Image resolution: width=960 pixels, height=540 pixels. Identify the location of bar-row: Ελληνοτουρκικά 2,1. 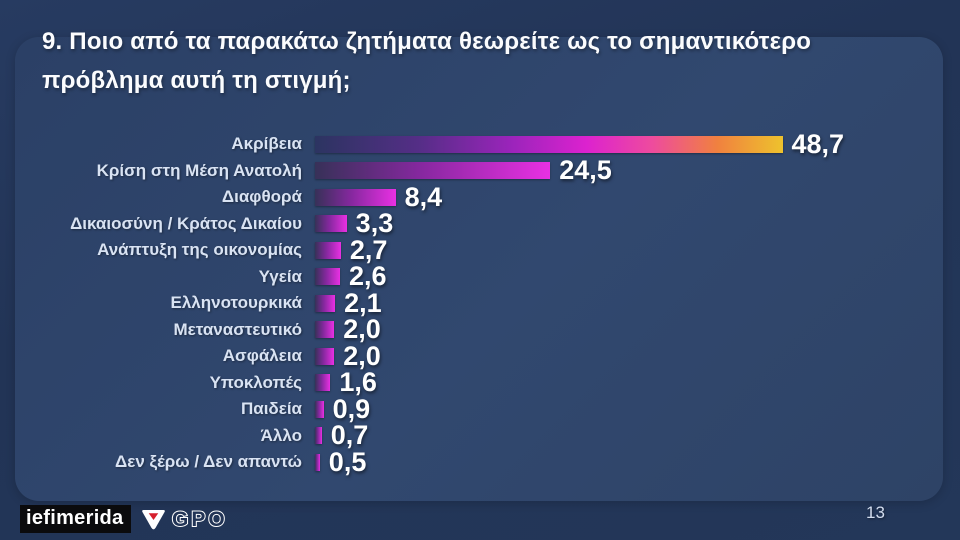
(480, 302).